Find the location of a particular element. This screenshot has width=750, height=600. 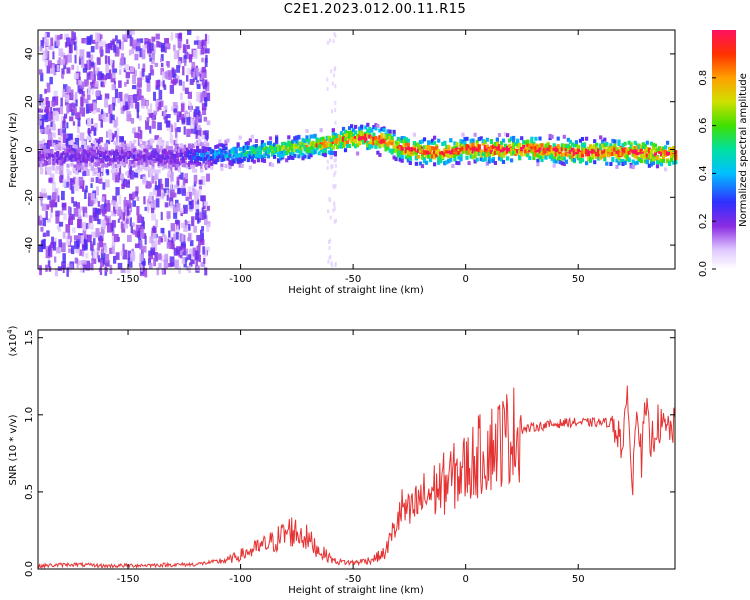

y-tick-label: 0.5 is located at coordinates (29, 492).